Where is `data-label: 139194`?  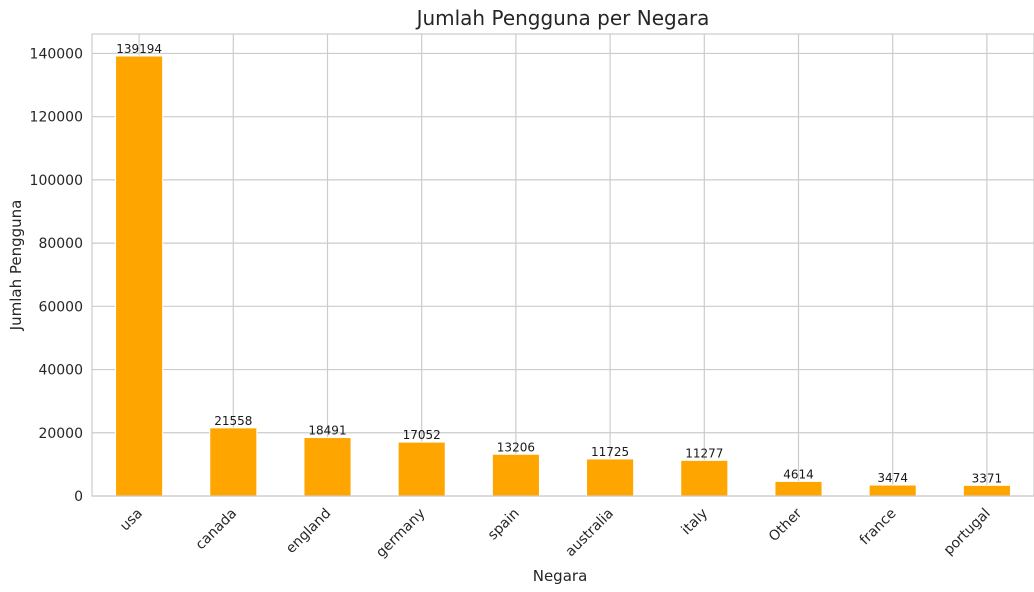
data-label: 139194 is located at coordinates (139, 49).